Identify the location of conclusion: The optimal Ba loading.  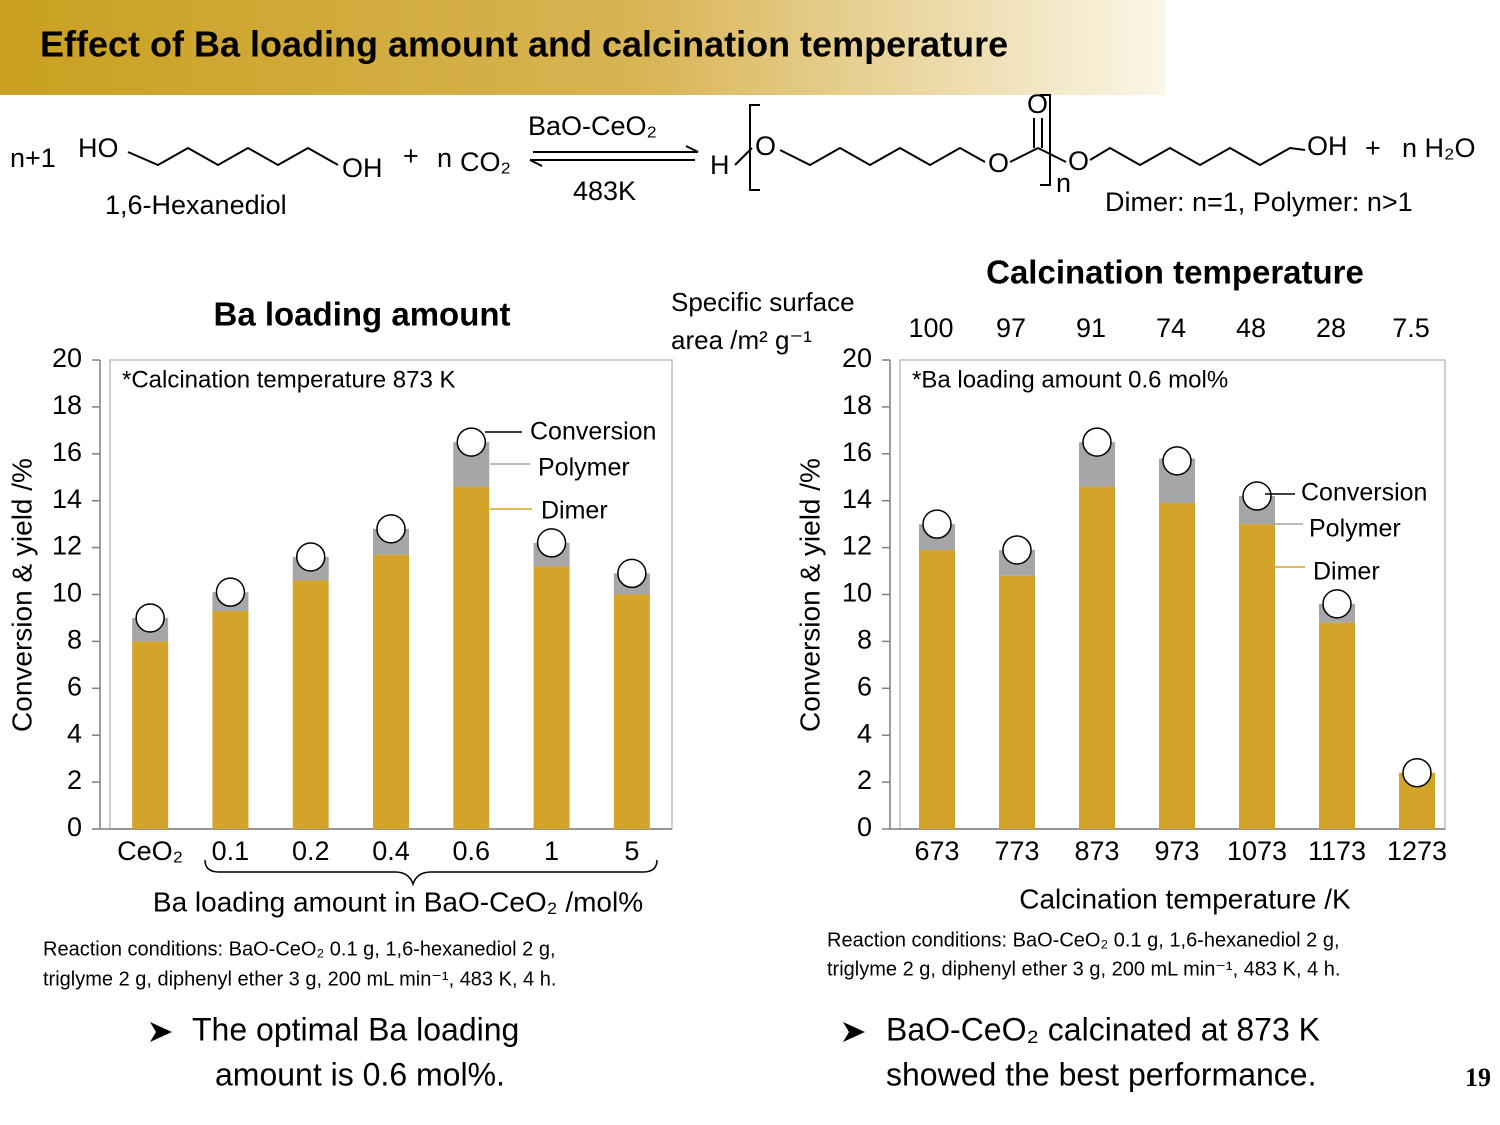
(355, 1029).